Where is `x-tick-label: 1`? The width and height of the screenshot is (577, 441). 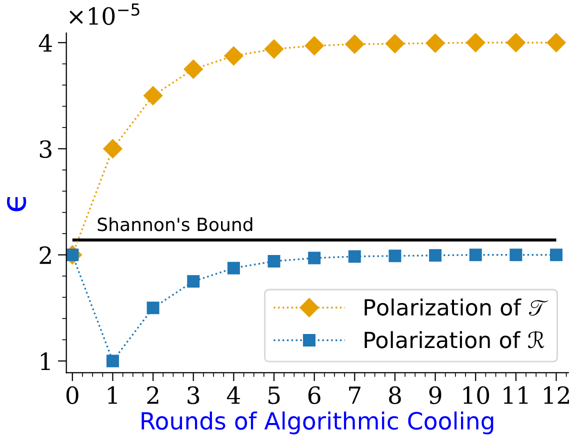
x-tick-label: 1 is located at coordinates (112, 395).